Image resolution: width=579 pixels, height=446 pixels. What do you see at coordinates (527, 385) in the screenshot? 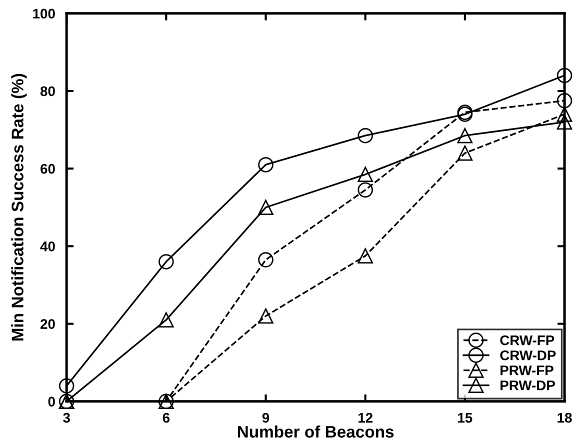
I see `legend-label: PRW-DP` at bounding box center [527, 385].